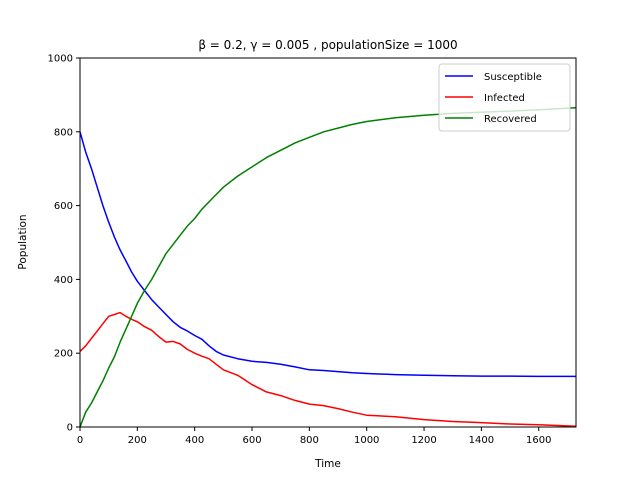 The height and width of the screenshot is (480, 640). What do you see at coordinates (309, 440) in the screenshot?
I see `x-tick-label: 800` at bounding box center [309, 440].